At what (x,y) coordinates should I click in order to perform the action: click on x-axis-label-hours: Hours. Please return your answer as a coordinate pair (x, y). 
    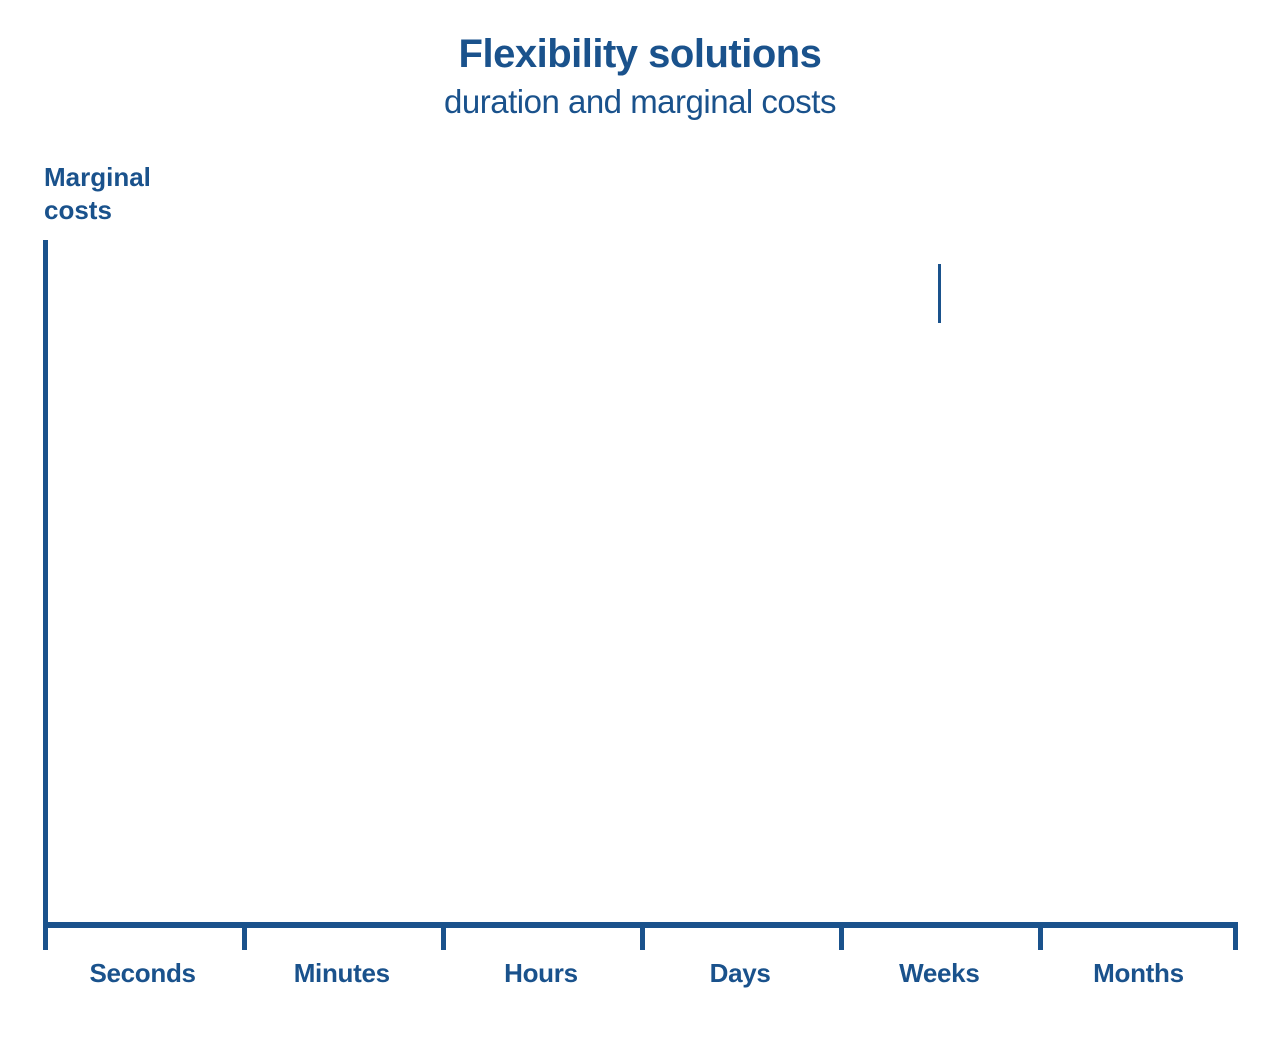
    Looking at the image, I should click on (541, 973).